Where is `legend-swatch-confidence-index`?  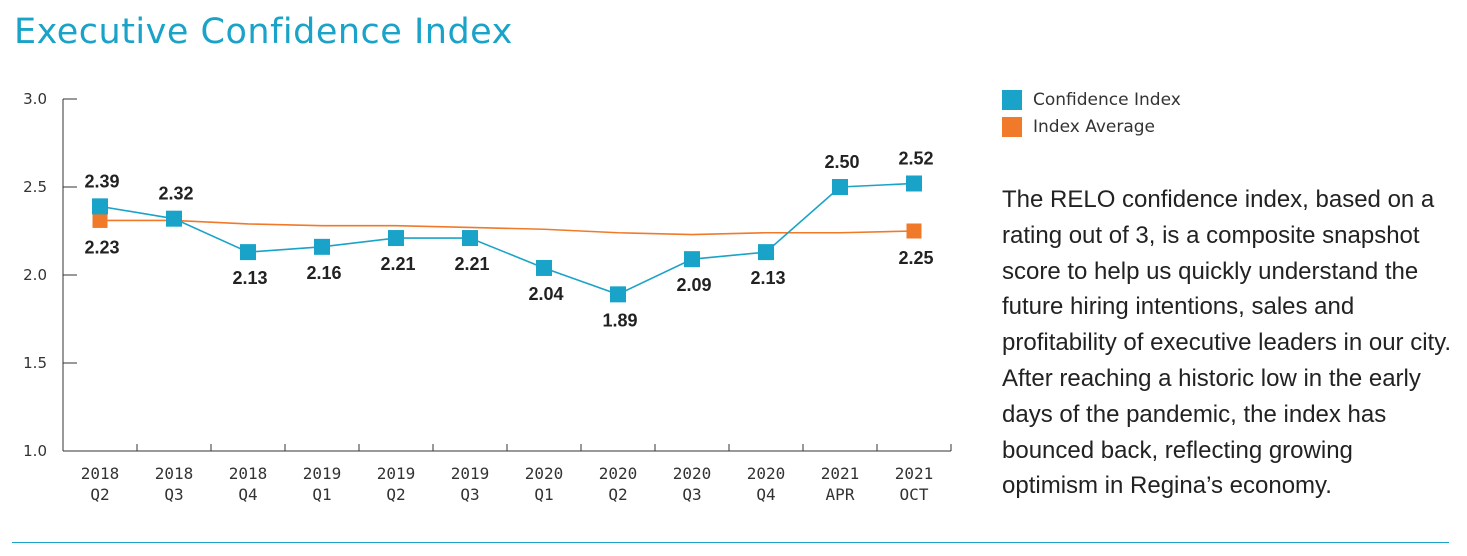 legend-swatch-confidence-index is located at coordinates (1012, 99).